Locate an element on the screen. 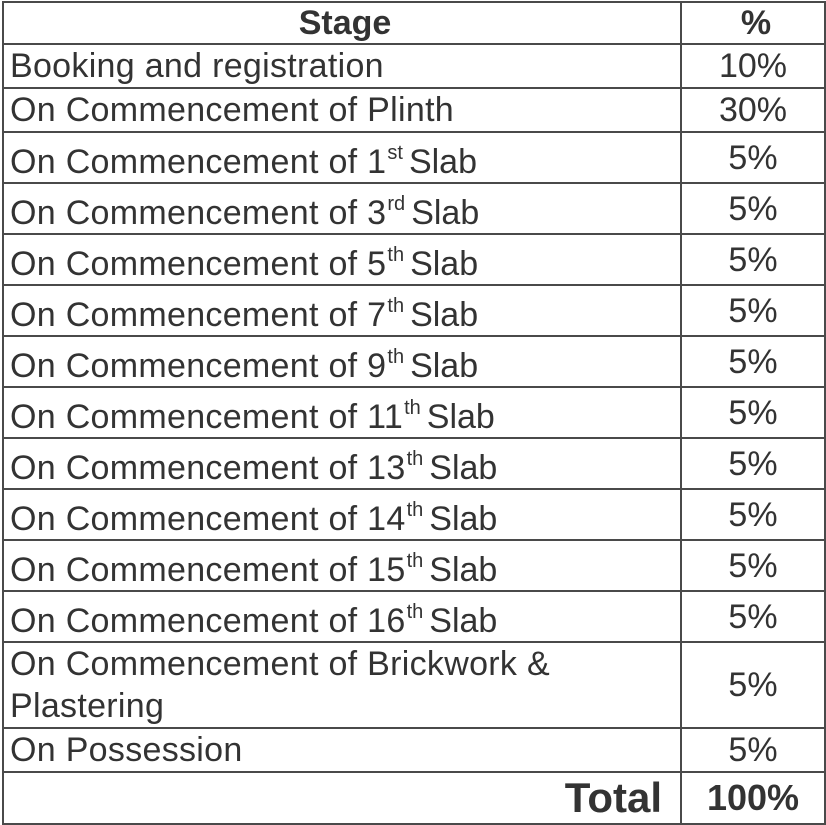 This screenshot has width=826, height=825. stage-cell: On Commencement of 5th Slab is located at coordinates (342, 259).